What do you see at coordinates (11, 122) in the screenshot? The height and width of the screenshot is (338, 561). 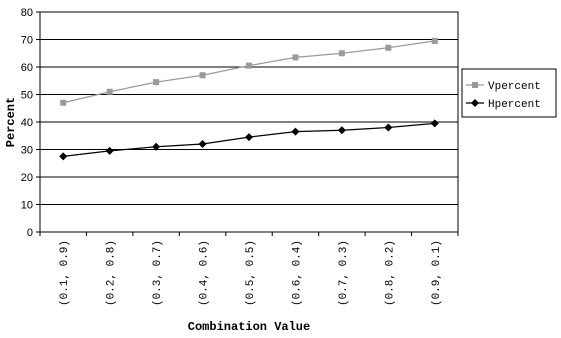 I see `y-axis-title: Percent` at bounding box center [11, 122].